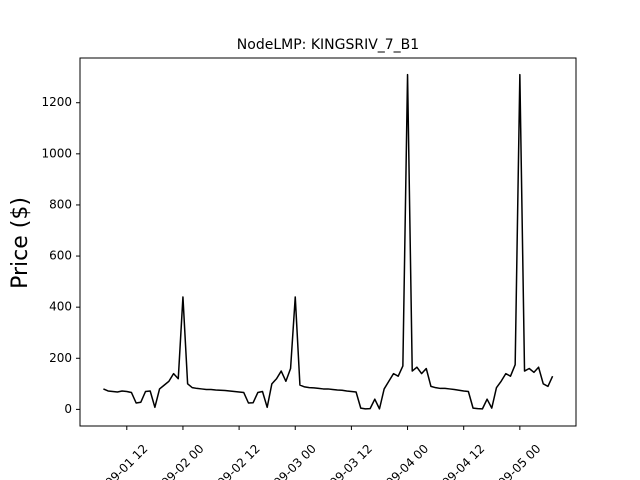  What do you see at coordinates (60, 256) in the screenshot?
I see `y-tick-label: 600` at bounding box center [60, 256].